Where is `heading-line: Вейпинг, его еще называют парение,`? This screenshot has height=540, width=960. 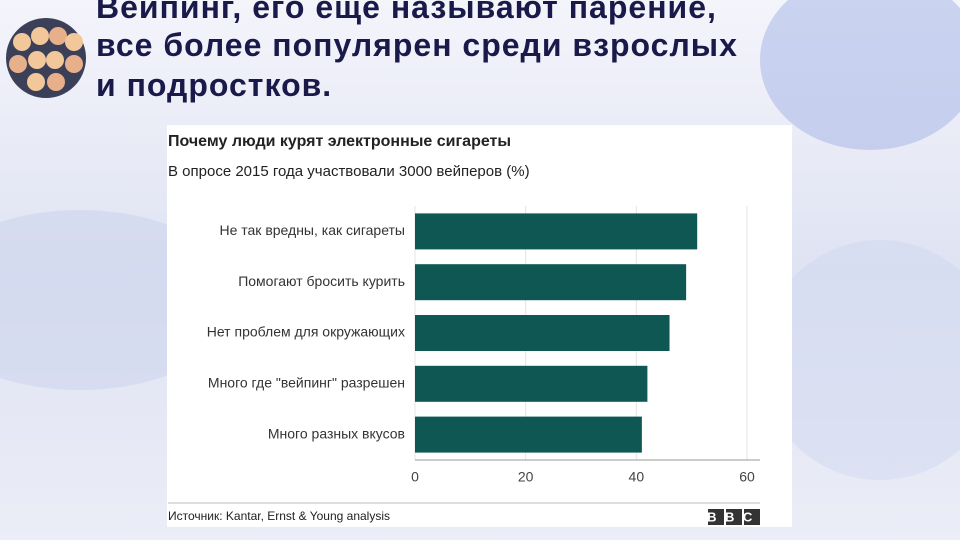
heading-line: Вейпинг, его еще называют парение, is located at coordinates (406, 12).